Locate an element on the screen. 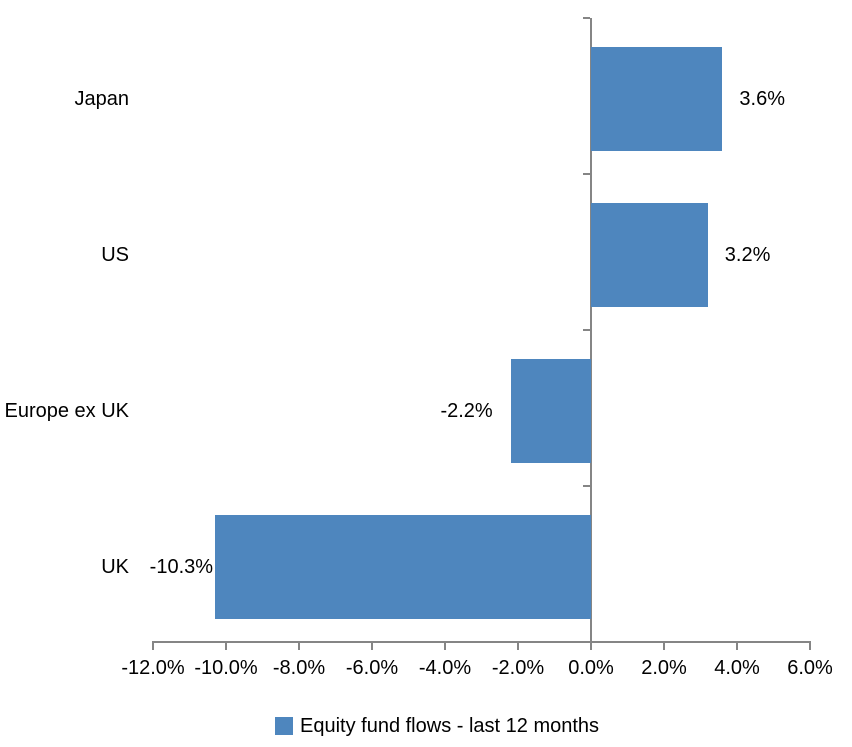 The image size is (852, 747). category-label: Europe ex UK is located at coordinates (66, 411).